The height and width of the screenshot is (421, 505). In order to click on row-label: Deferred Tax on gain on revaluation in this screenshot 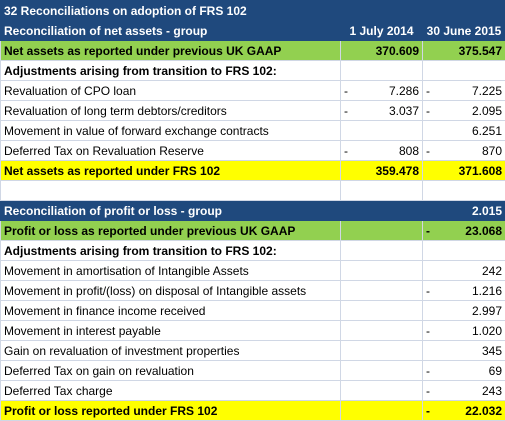, I will do `click(170, 370)`.